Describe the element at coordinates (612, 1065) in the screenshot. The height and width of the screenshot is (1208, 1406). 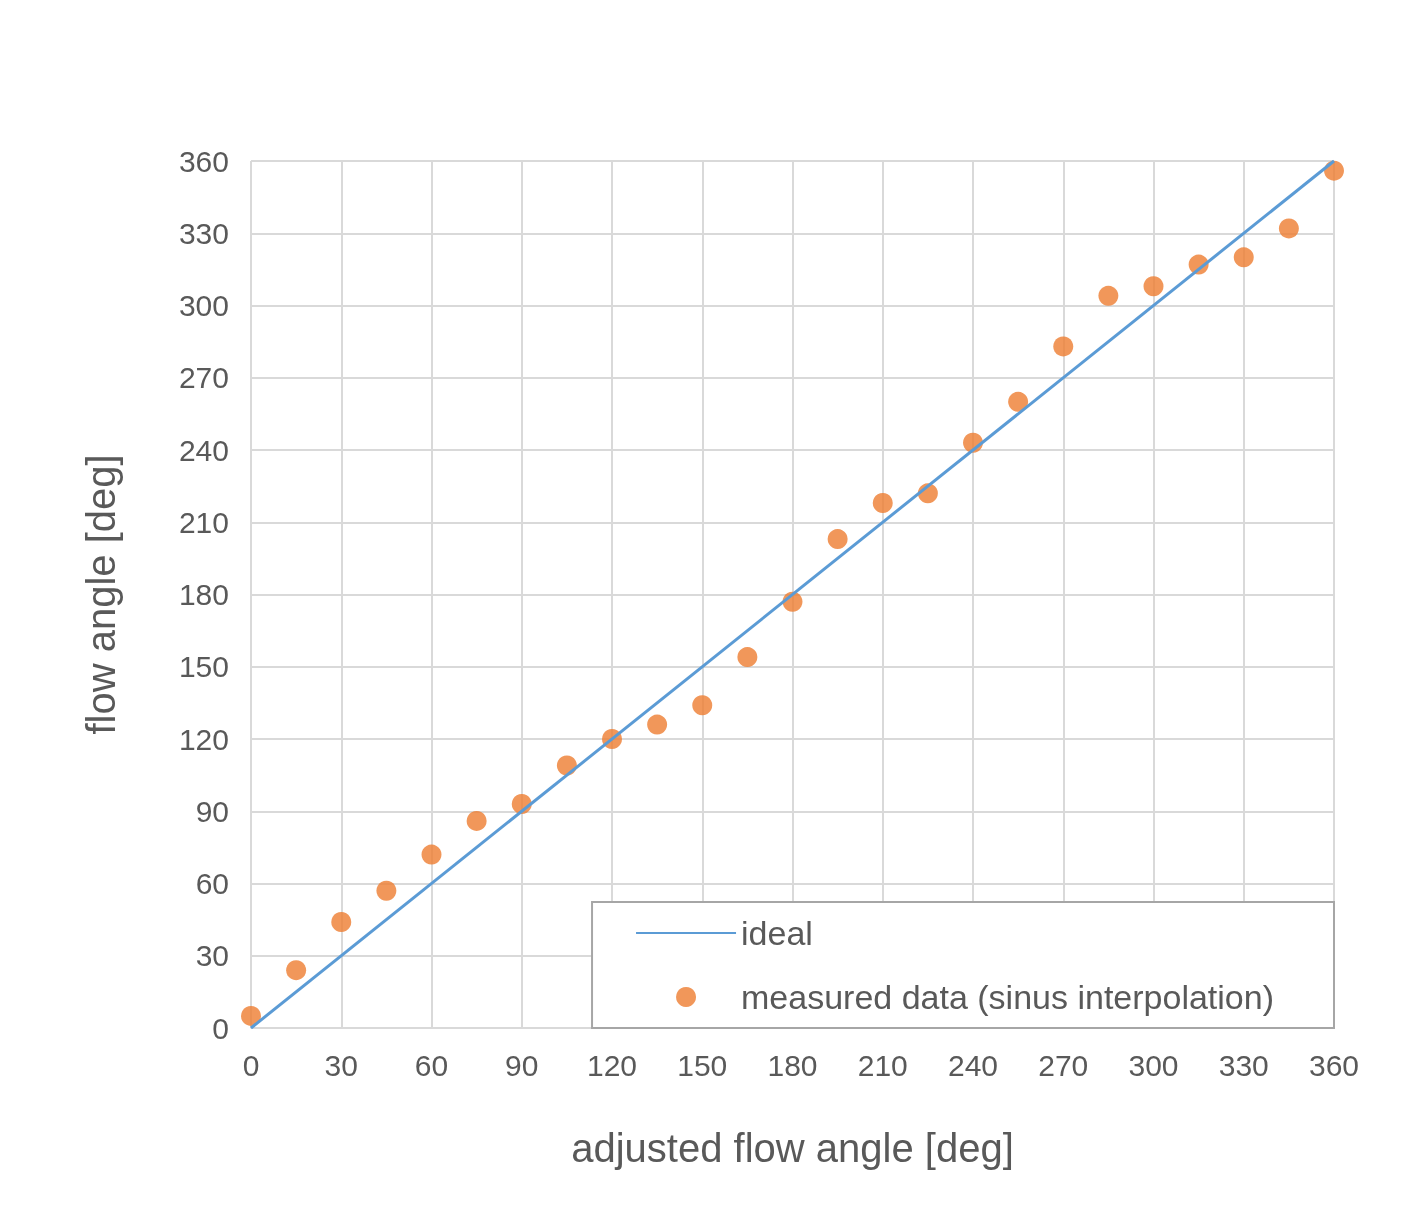
I see `x-tick-label: 120` at that location.